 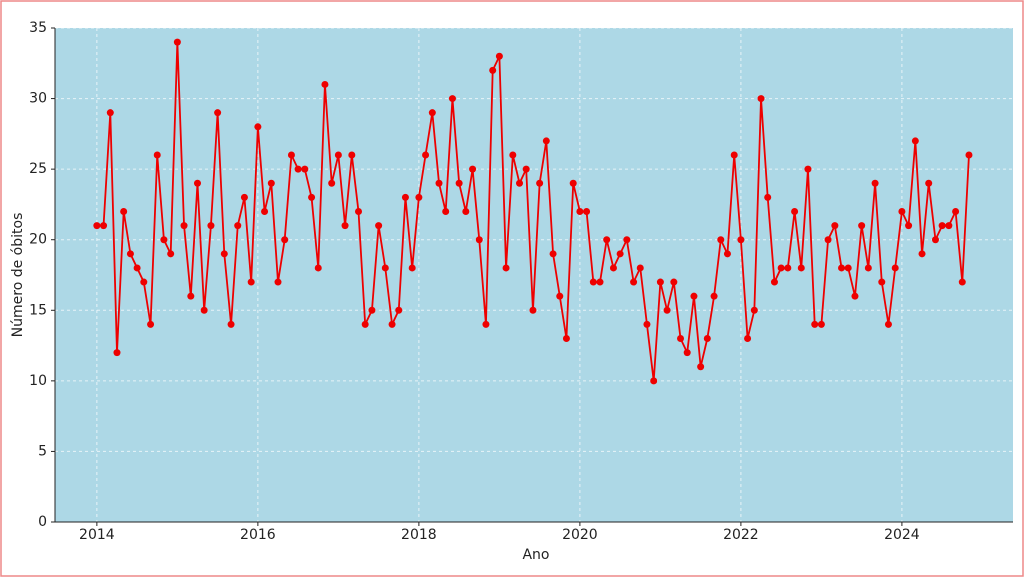 I want to click on x-tick-label: 2018, so click(x=419, y=535).